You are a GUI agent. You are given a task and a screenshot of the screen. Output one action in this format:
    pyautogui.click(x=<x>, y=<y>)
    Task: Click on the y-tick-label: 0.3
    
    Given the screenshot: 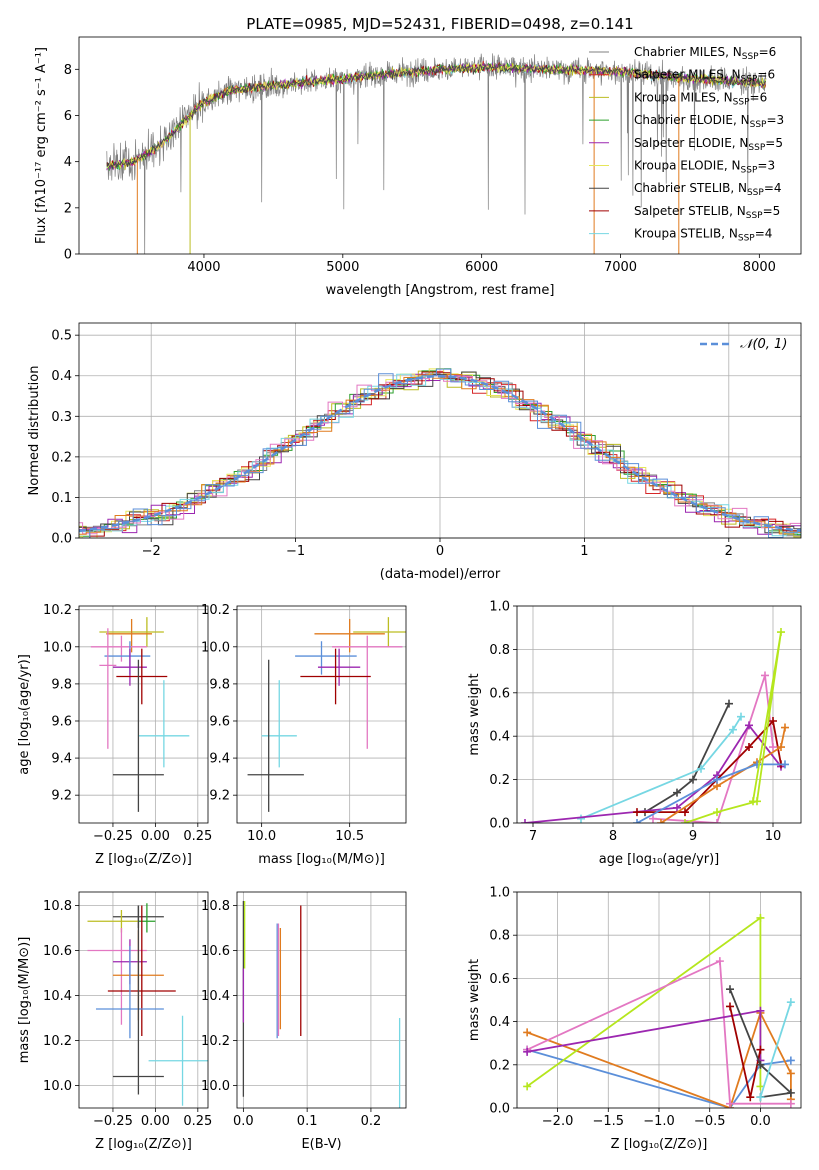 What is the action you would take?
    pyautogui.click(x=61, y=417)
    